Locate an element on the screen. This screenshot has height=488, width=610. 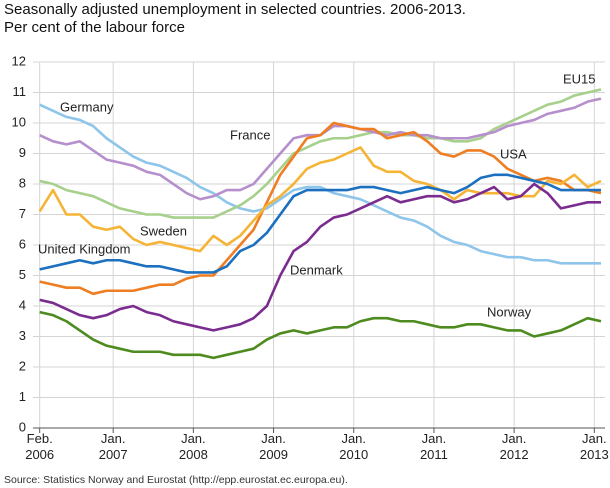
x-tick-label: Feb. 2006 is located at coordinates (39, 446).